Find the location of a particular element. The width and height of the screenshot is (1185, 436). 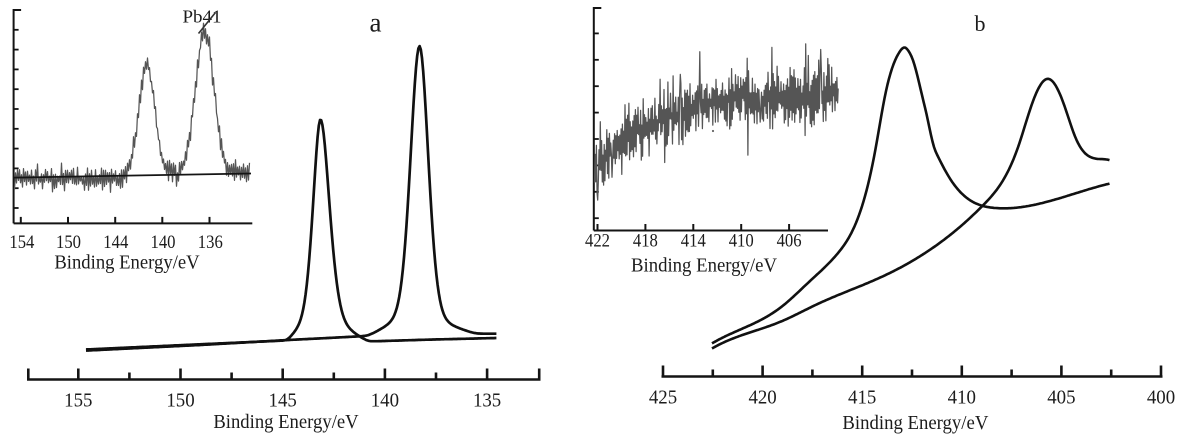

svg-text: 145 is located at coordinates (283, 400).